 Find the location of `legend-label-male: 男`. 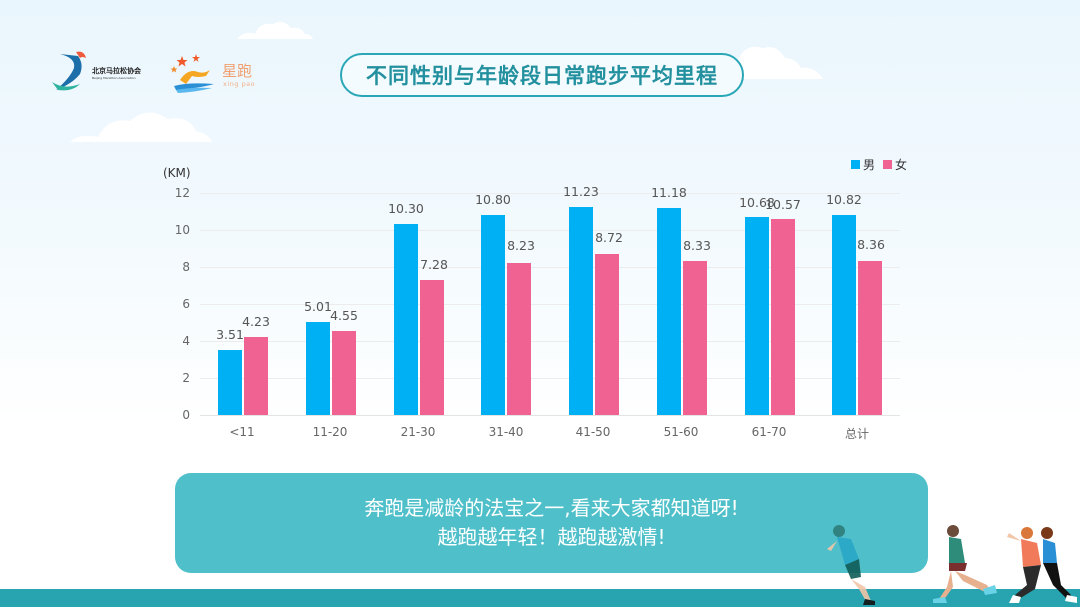

legend-label-male: 男 is located at coordinates (869, 165).